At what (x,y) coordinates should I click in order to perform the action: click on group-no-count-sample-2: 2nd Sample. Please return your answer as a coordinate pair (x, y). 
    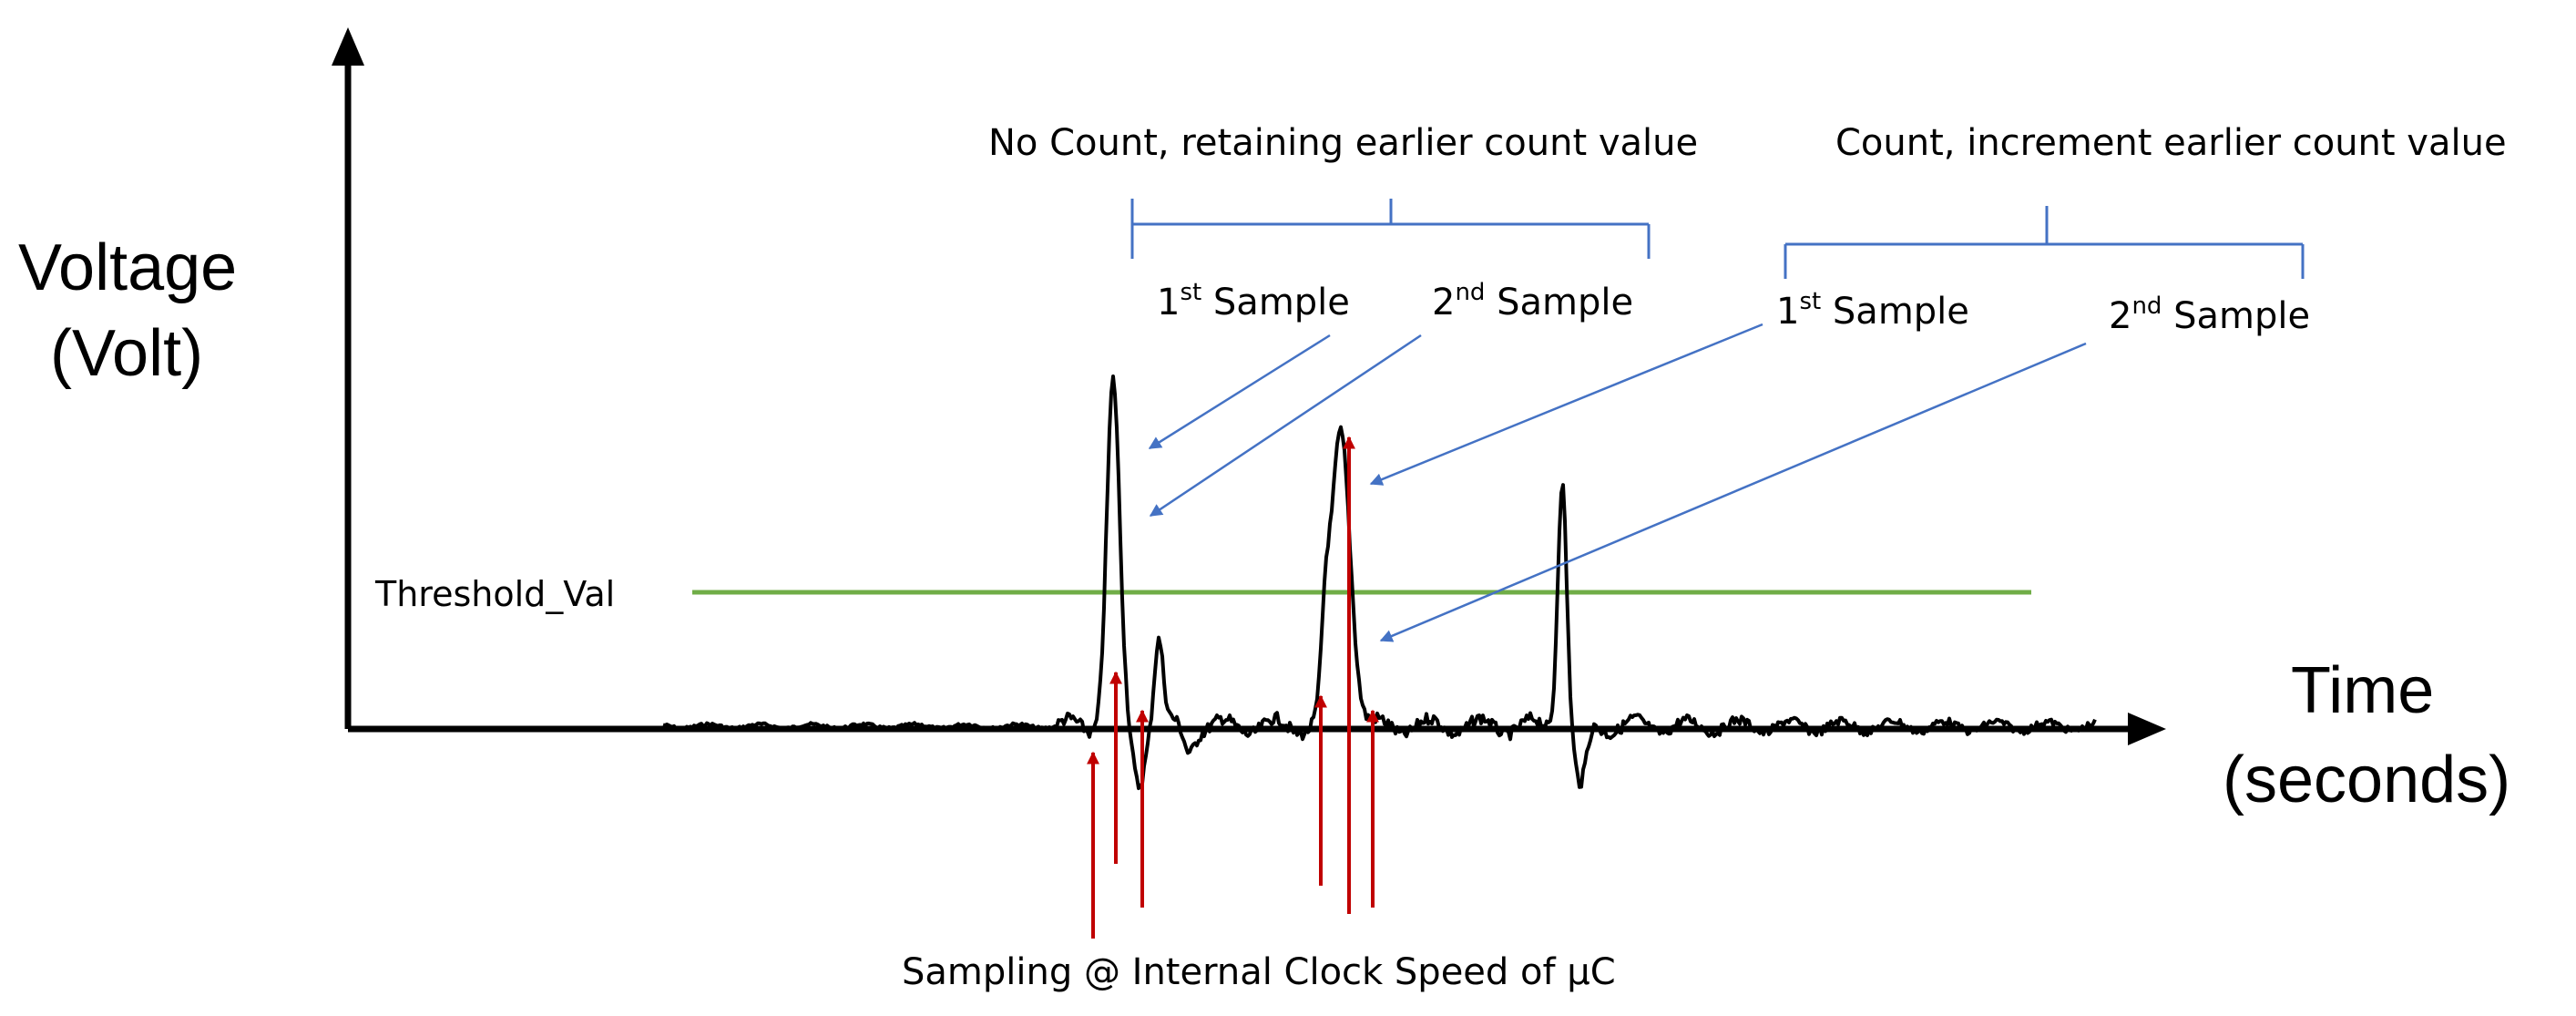
    Looking at the image, I should click on (1532, 301).